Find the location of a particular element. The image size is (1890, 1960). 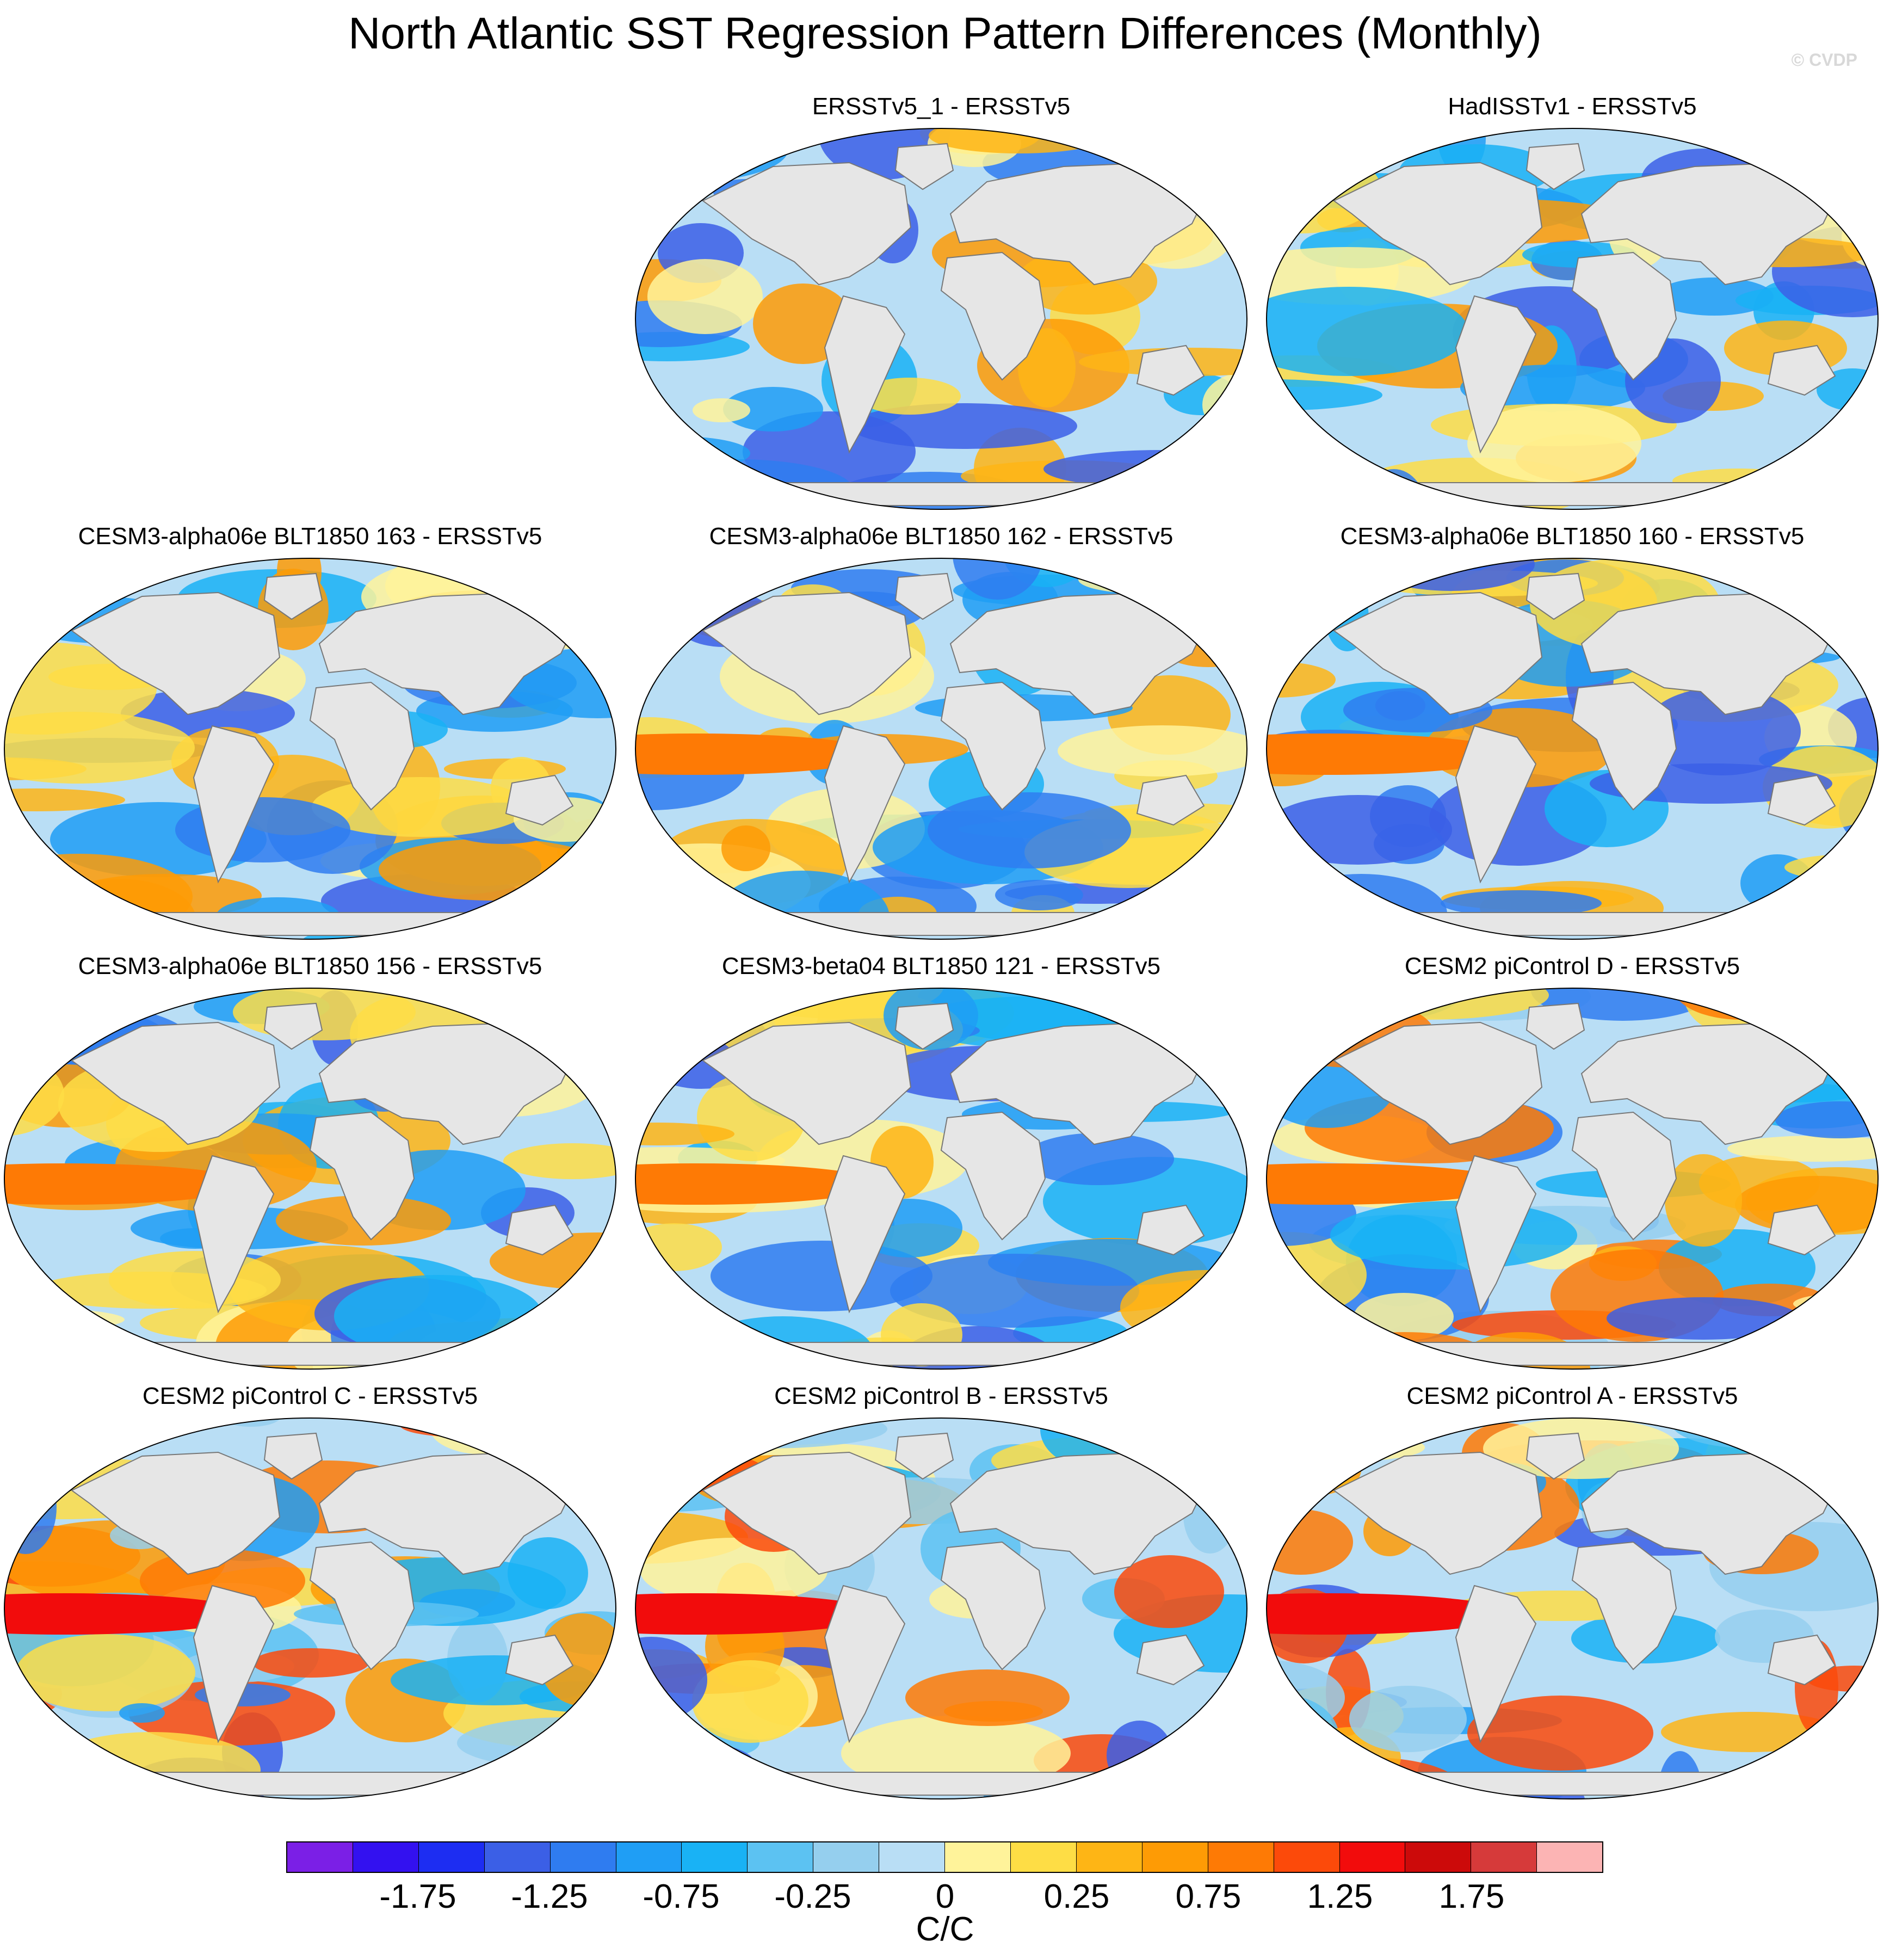

map-panel: CESM3-beta04 BLT1850 121 - ERSSTv5 is located at coordinates (941, 1167).